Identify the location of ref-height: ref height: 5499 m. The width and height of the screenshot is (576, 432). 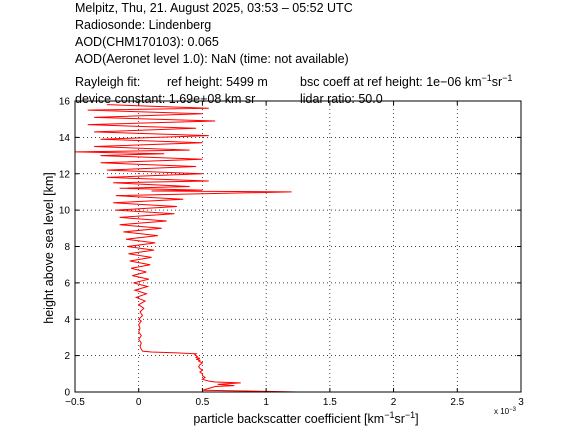
(217, 82).